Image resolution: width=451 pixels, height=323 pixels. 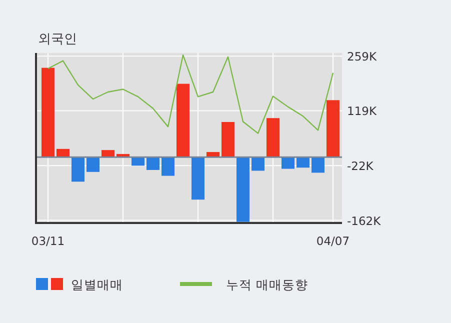 What do you see at coordinates (267, 284) in the screenshot?
I see `legend-label: 누적 매매동향` at bounding box center [267, 284].